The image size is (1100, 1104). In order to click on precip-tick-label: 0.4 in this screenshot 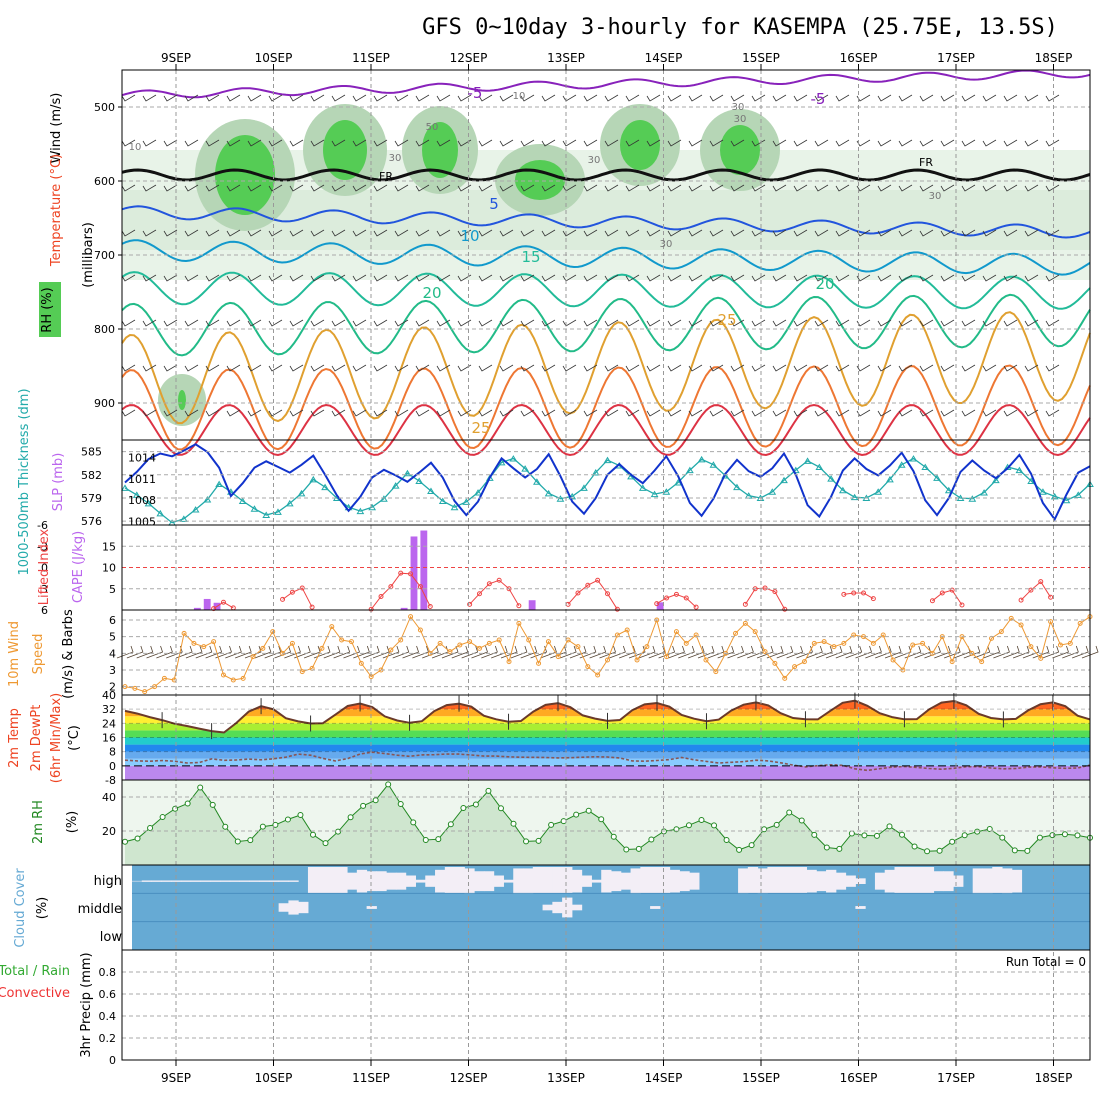, I will do `click(108, 1016)`.